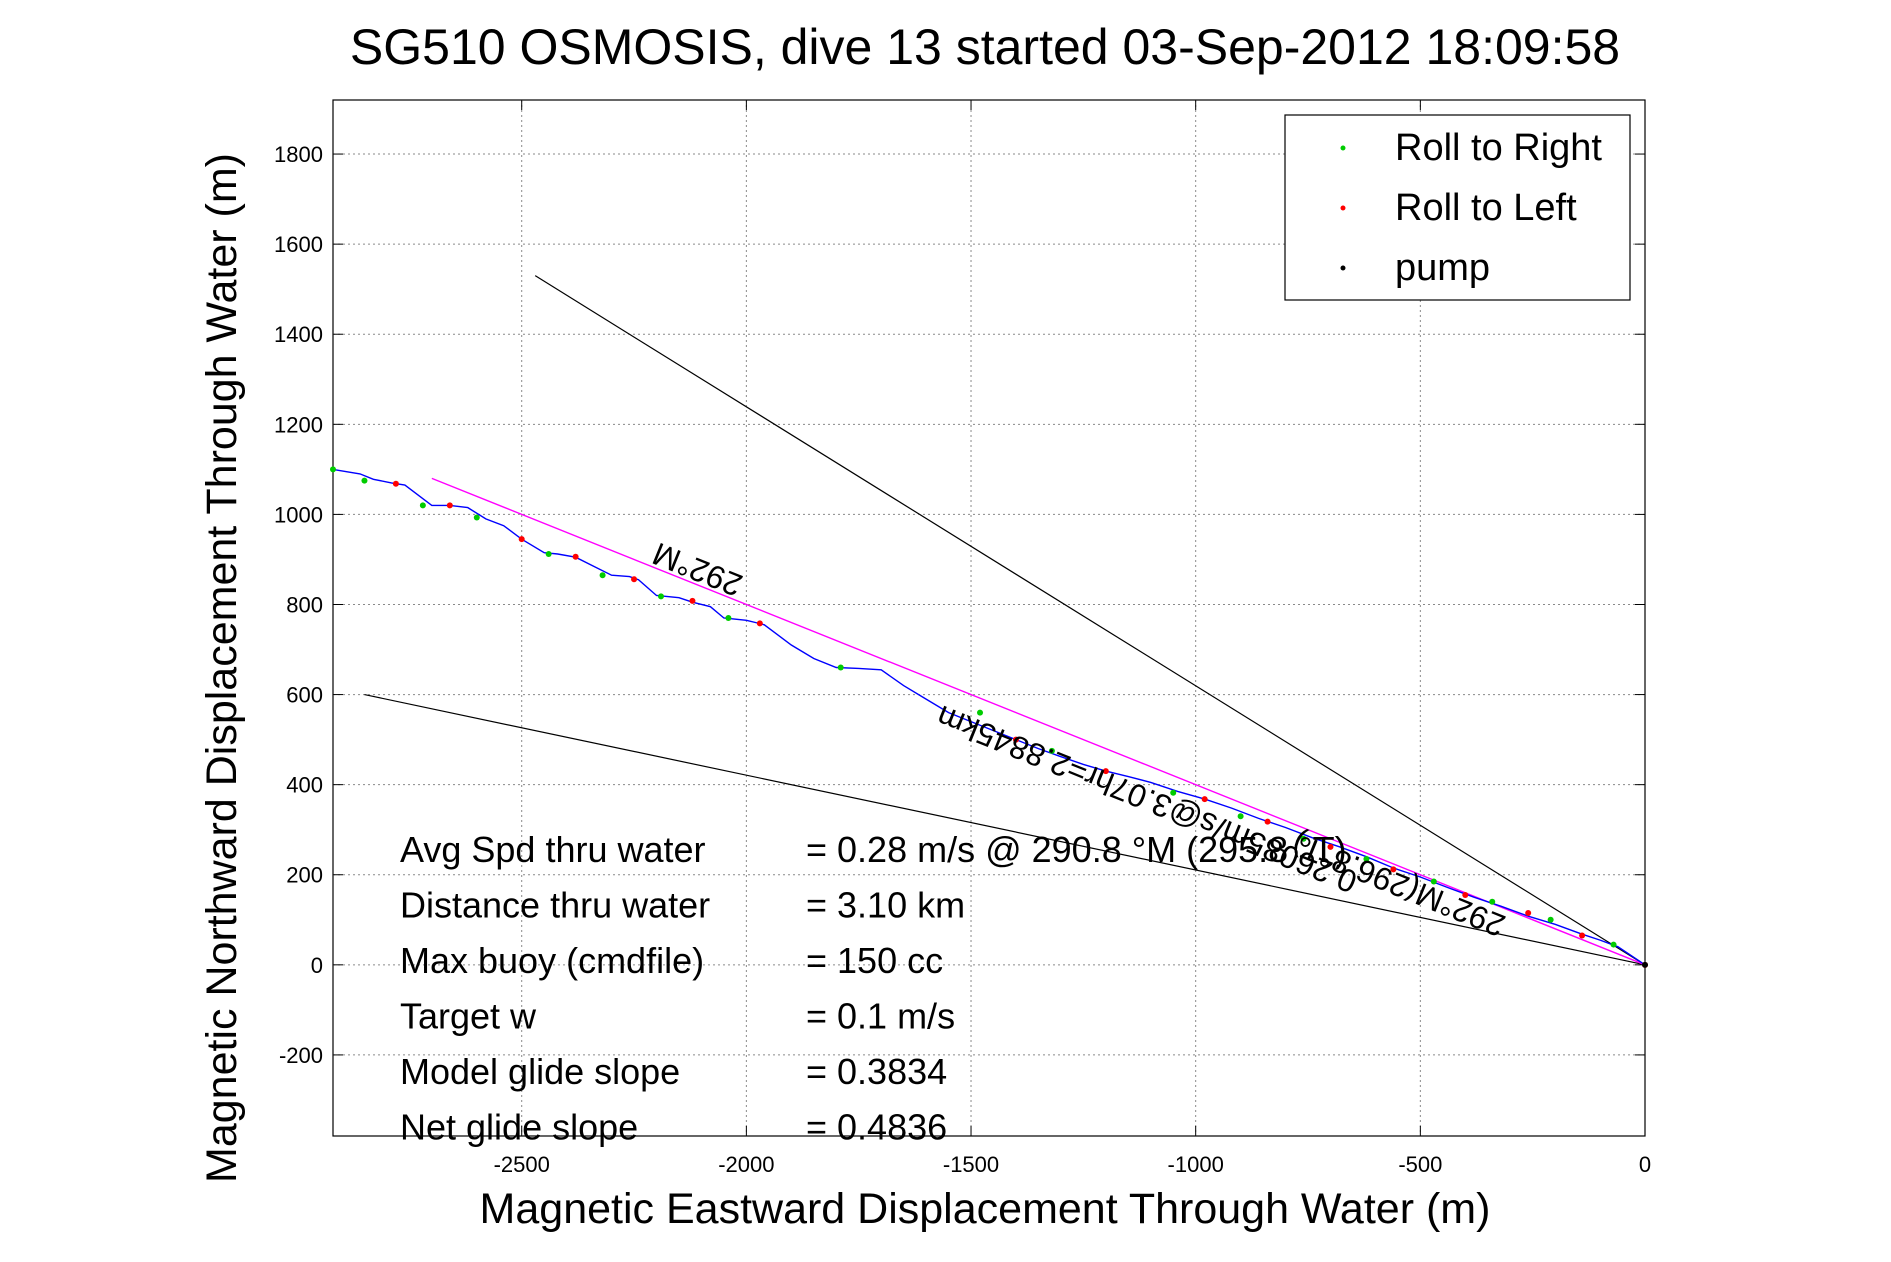 The image size is (1891, 1262). I want to click on x-tick-label: -1500, so click(971, 1164).